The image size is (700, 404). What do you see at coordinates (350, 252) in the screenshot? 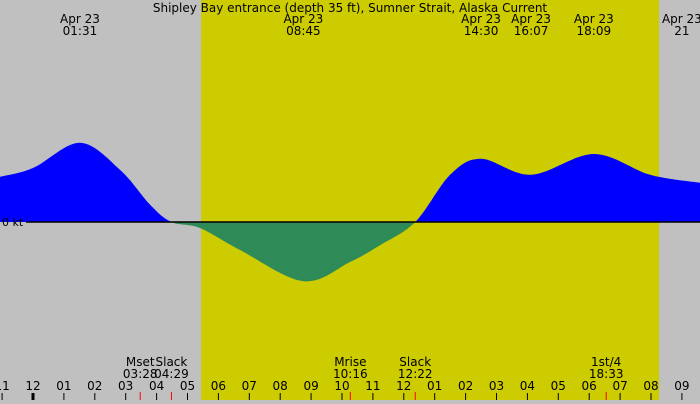
I see `ebb-current-area` at bounding box center [350, 252].